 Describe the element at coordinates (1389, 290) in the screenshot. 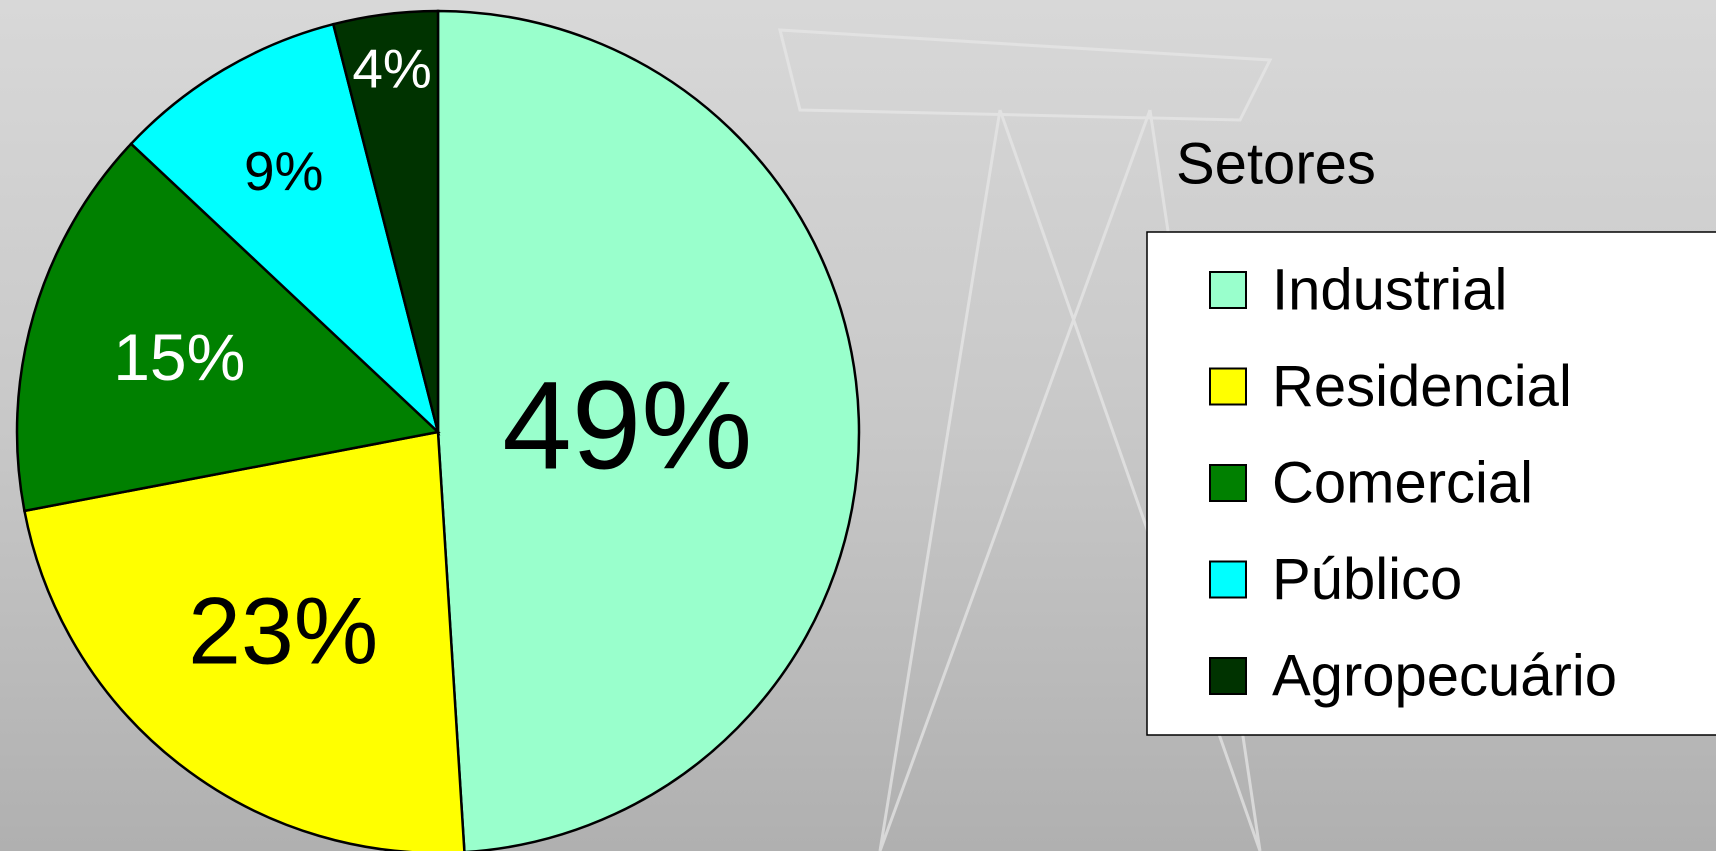

I see `legend-label: Industrial` at that location.